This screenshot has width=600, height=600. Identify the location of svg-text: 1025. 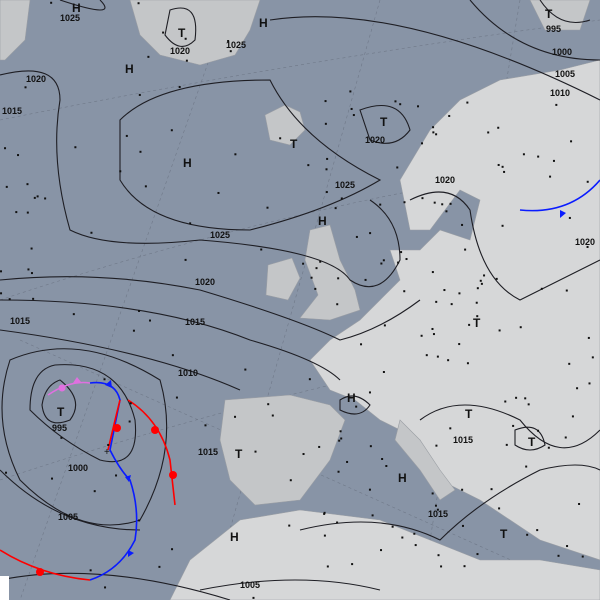
(345, 185).